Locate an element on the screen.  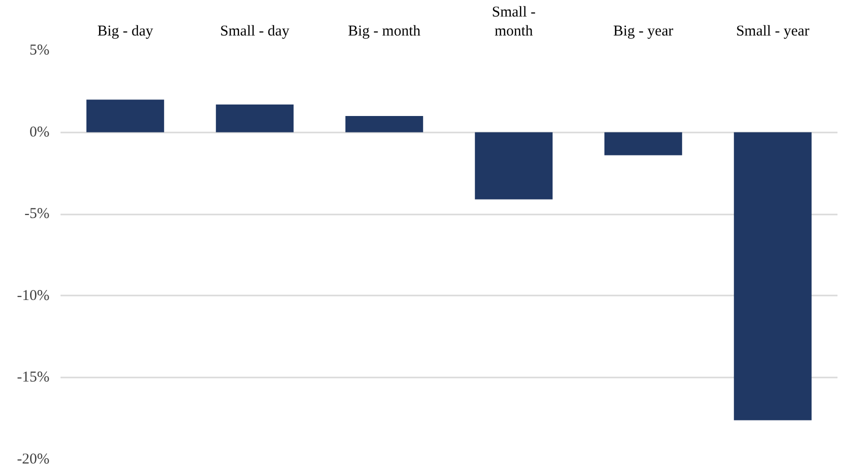
y-tick-label: -20% is located at coordinates (33, 460).